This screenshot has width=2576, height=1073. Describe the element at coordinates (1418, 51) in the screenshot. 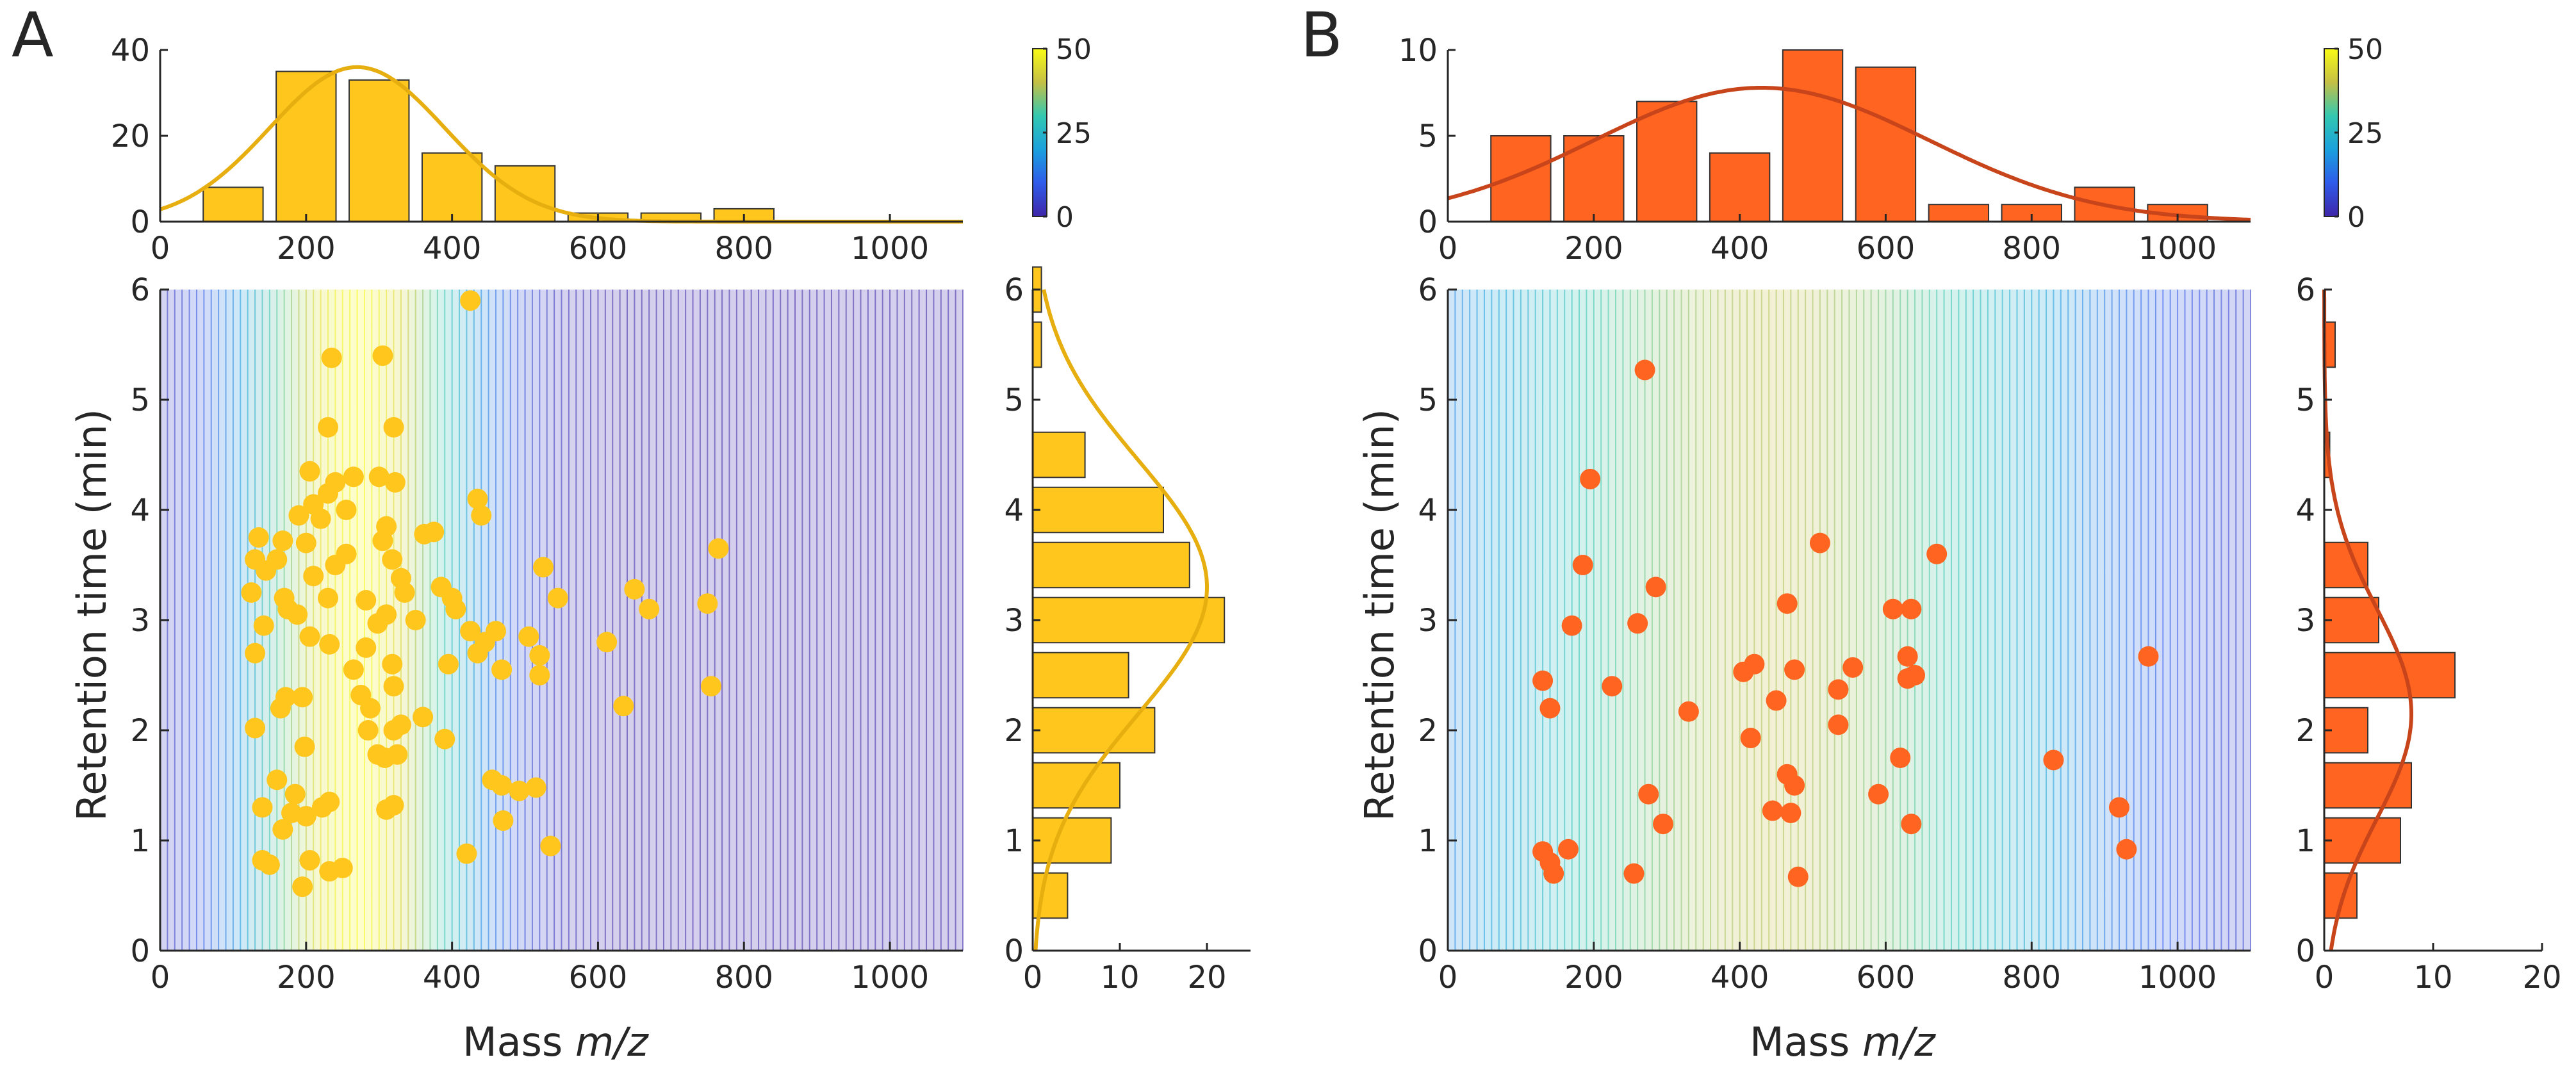

I see `y-tick-label: 10` at that location.